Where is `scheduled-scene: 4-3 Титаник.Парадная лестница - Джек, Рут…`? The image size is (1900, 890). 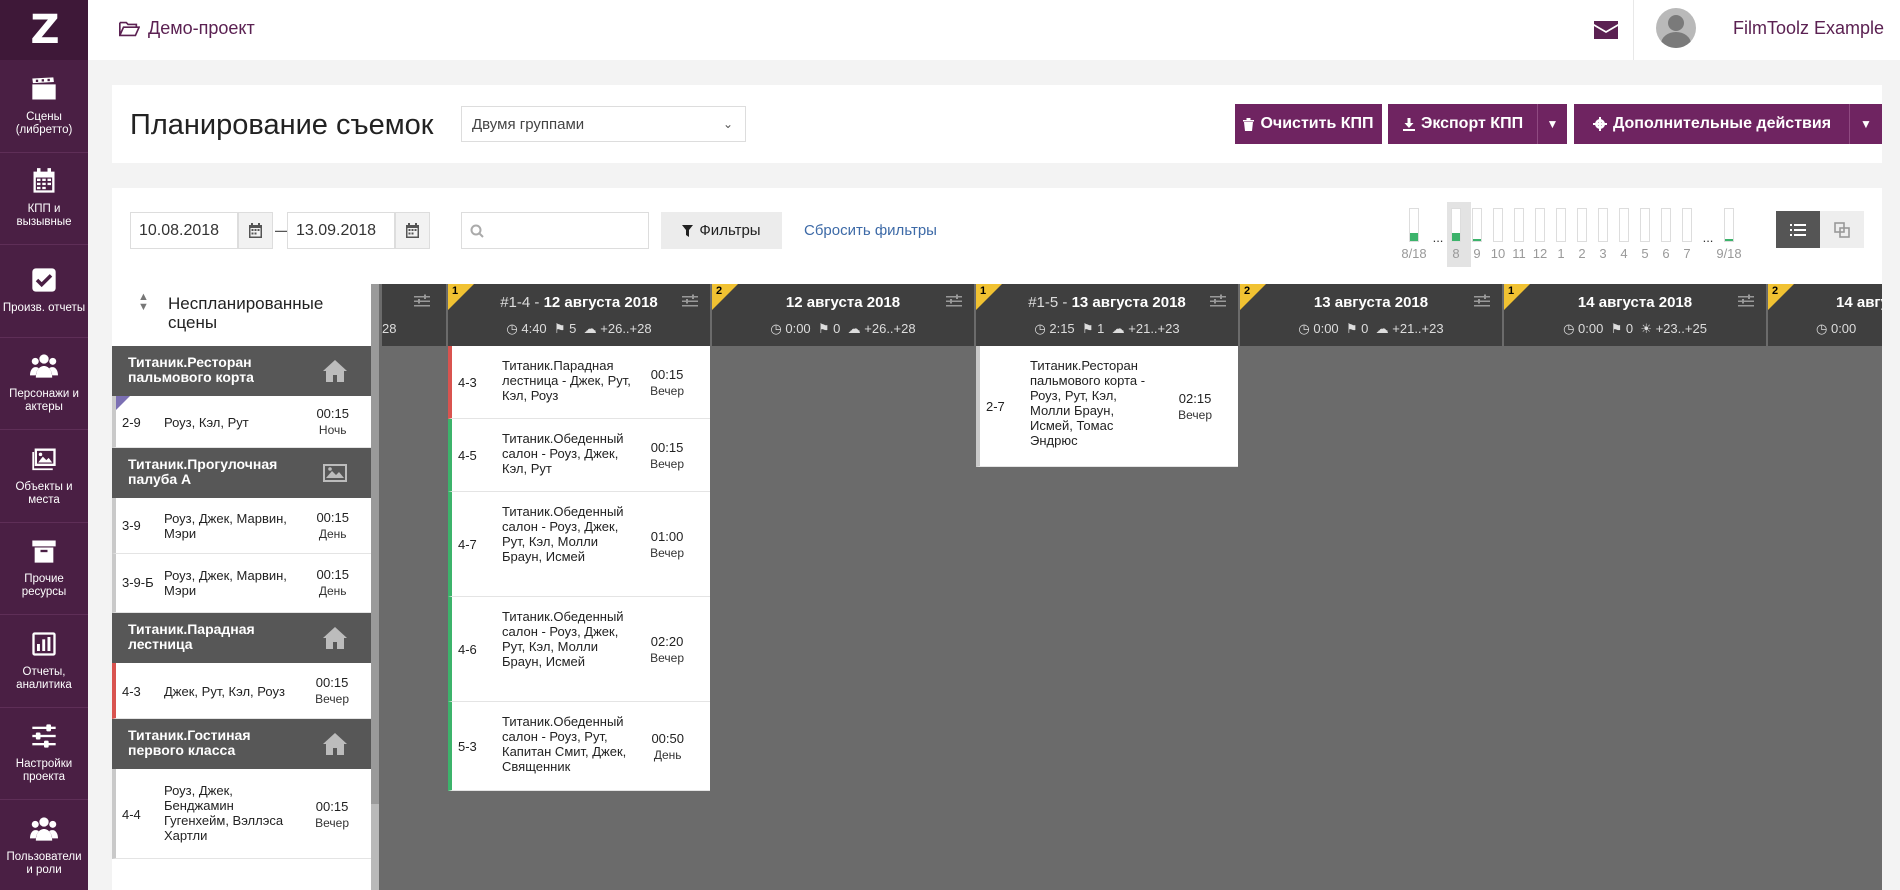
scheduled-scene: 4-3 Титаник.Парадная лестница - Джек, Рут… is located at coordinates (579, 382).